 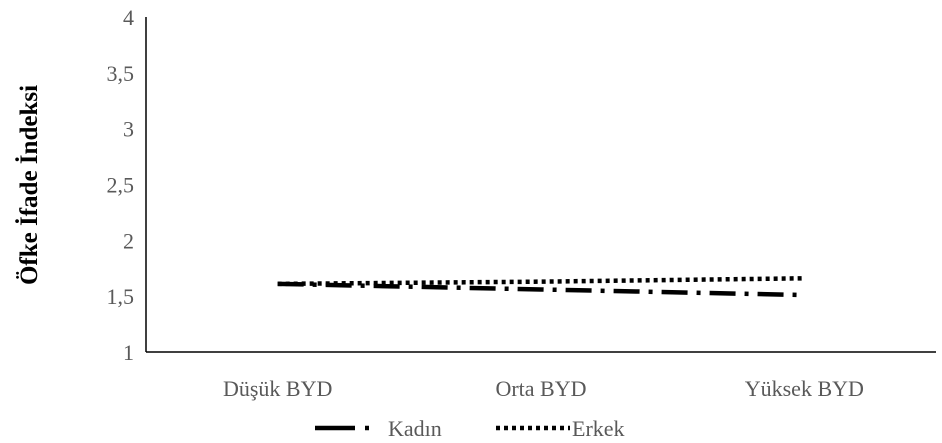 I want to click on y-tick-label: 2,5, so click(x=121, y=185).